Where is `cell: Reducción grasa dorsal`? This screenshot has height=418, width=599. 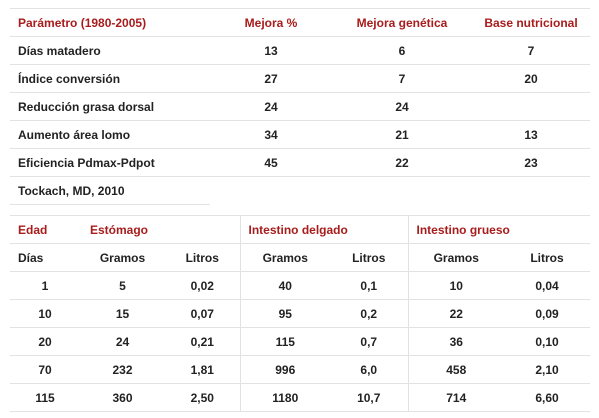 cell: Reducción grasa dorsal is located at coordinates (110, 106).